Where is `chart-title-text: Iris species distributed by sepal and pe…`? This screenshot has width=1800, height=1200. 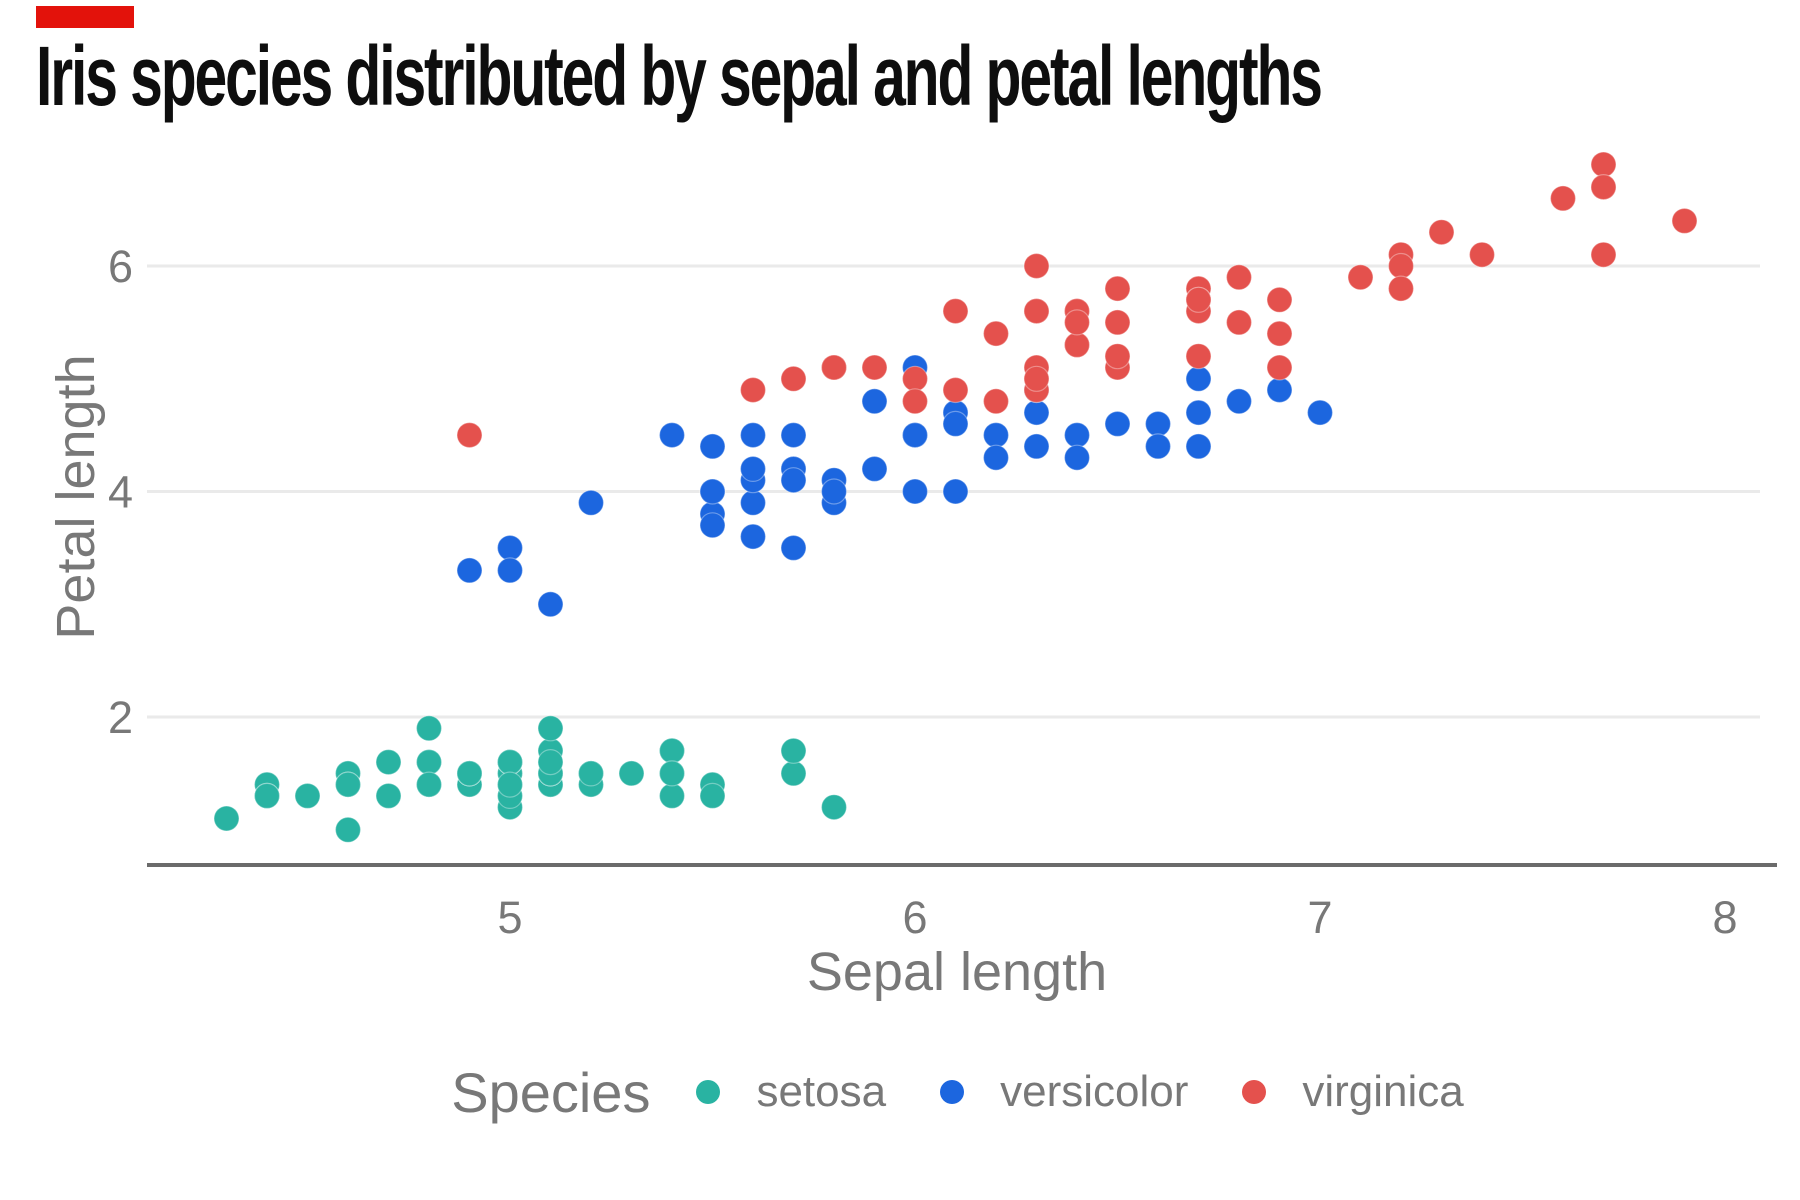
chart-title-text: Iris species distributed by sepal and pe… is located at coordinates (679, 76).